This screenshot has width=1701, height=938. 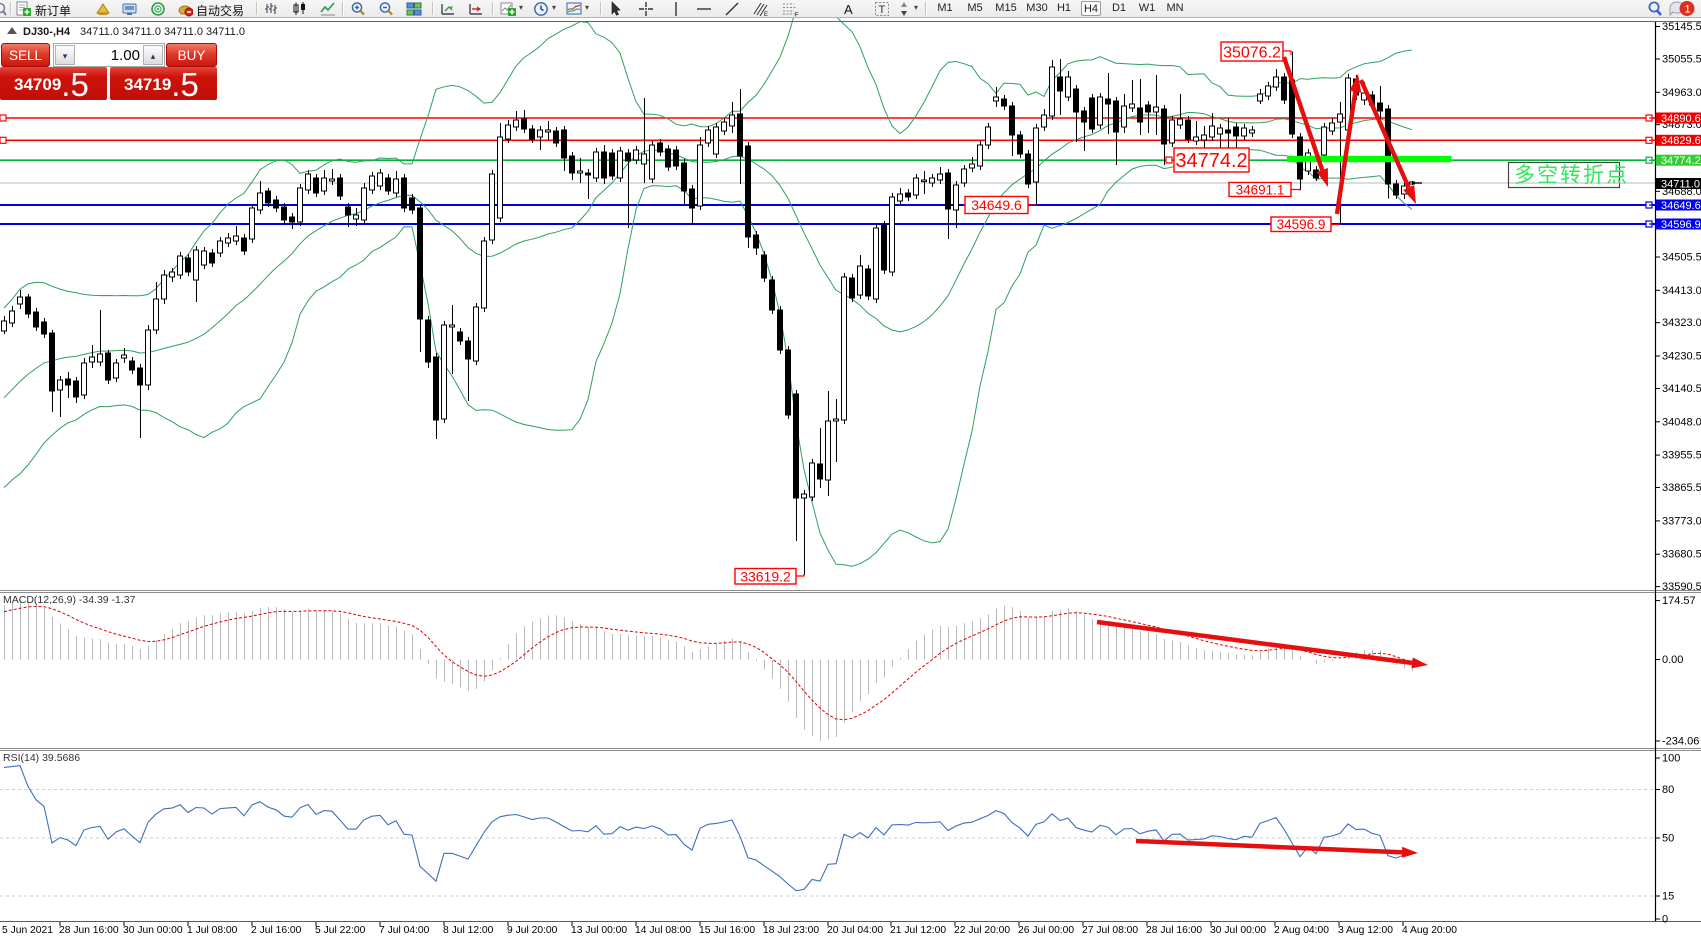 I want to click on svg-text: 100, so click(x=1671, y=759).